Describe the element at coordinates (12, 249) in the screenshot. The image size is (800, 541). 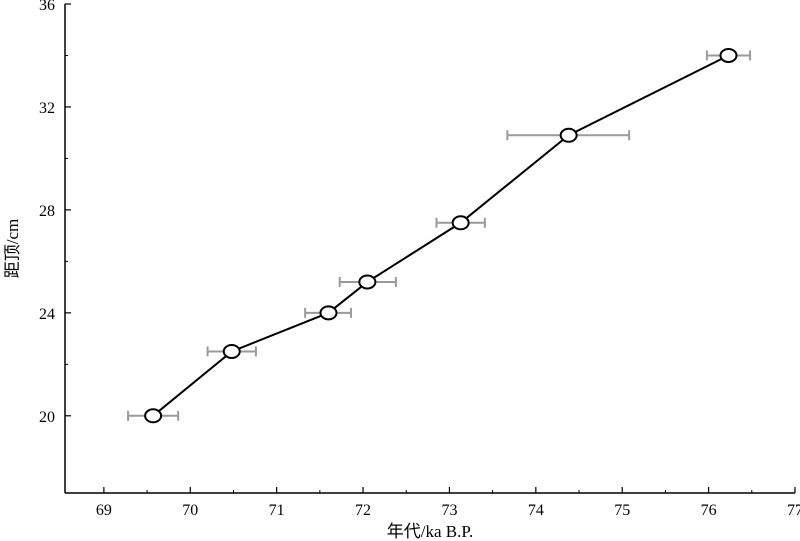
I see `y-axis-title: 距顶/cm` at that location.